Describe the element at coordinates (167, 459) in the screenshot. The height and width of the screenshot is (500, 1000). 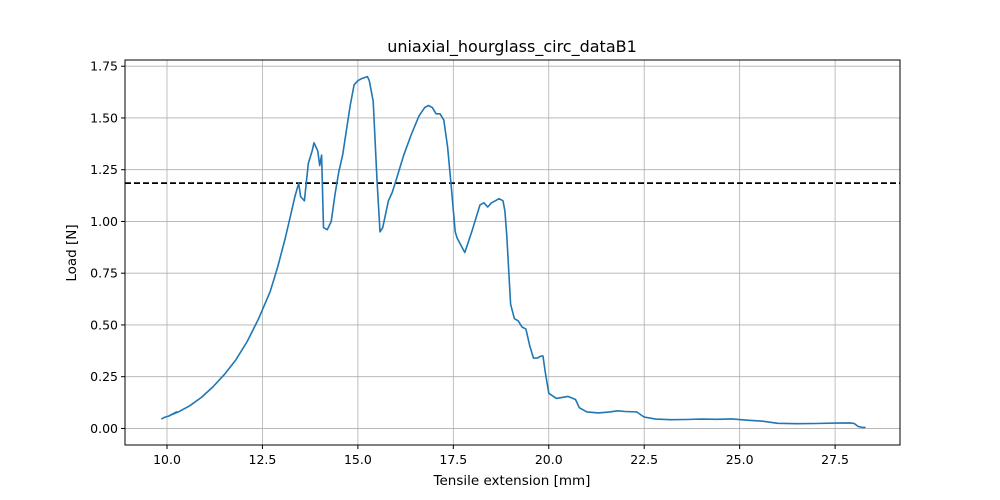
I see `x-tick-label: 10.0` at that location.